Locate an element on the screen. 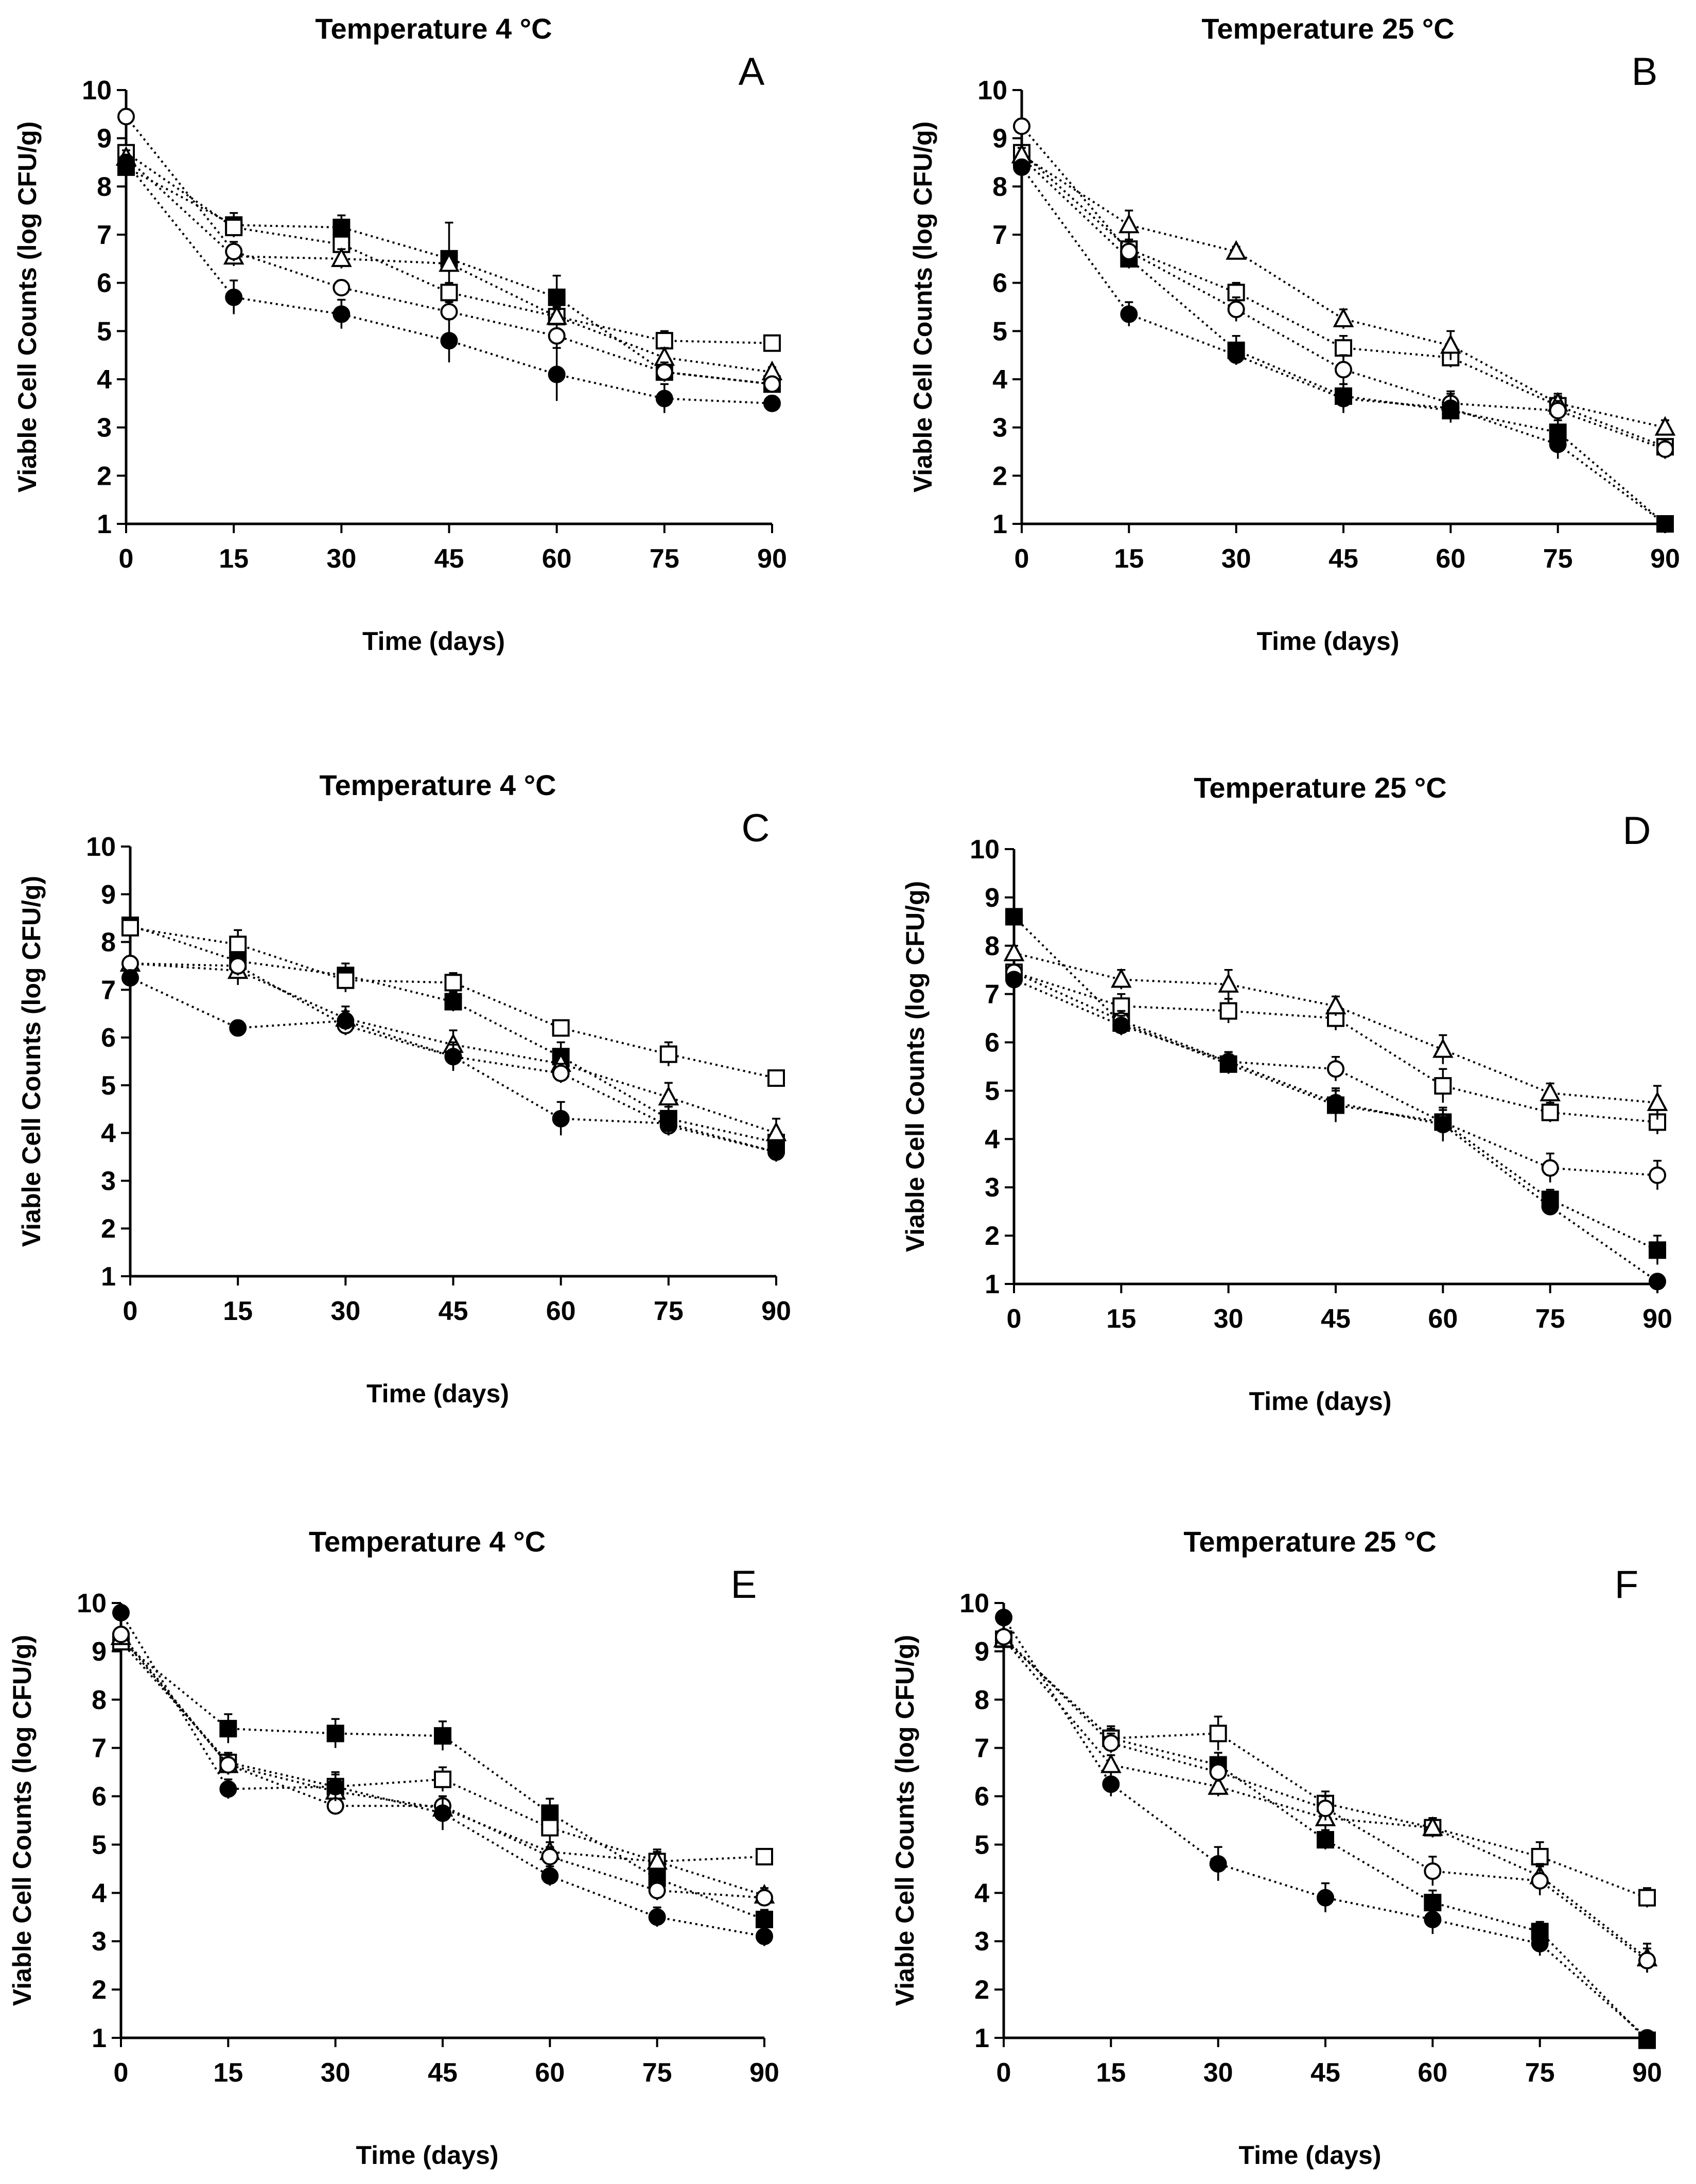  y-tick-label: 10 is located at coordinates (974, 1603).